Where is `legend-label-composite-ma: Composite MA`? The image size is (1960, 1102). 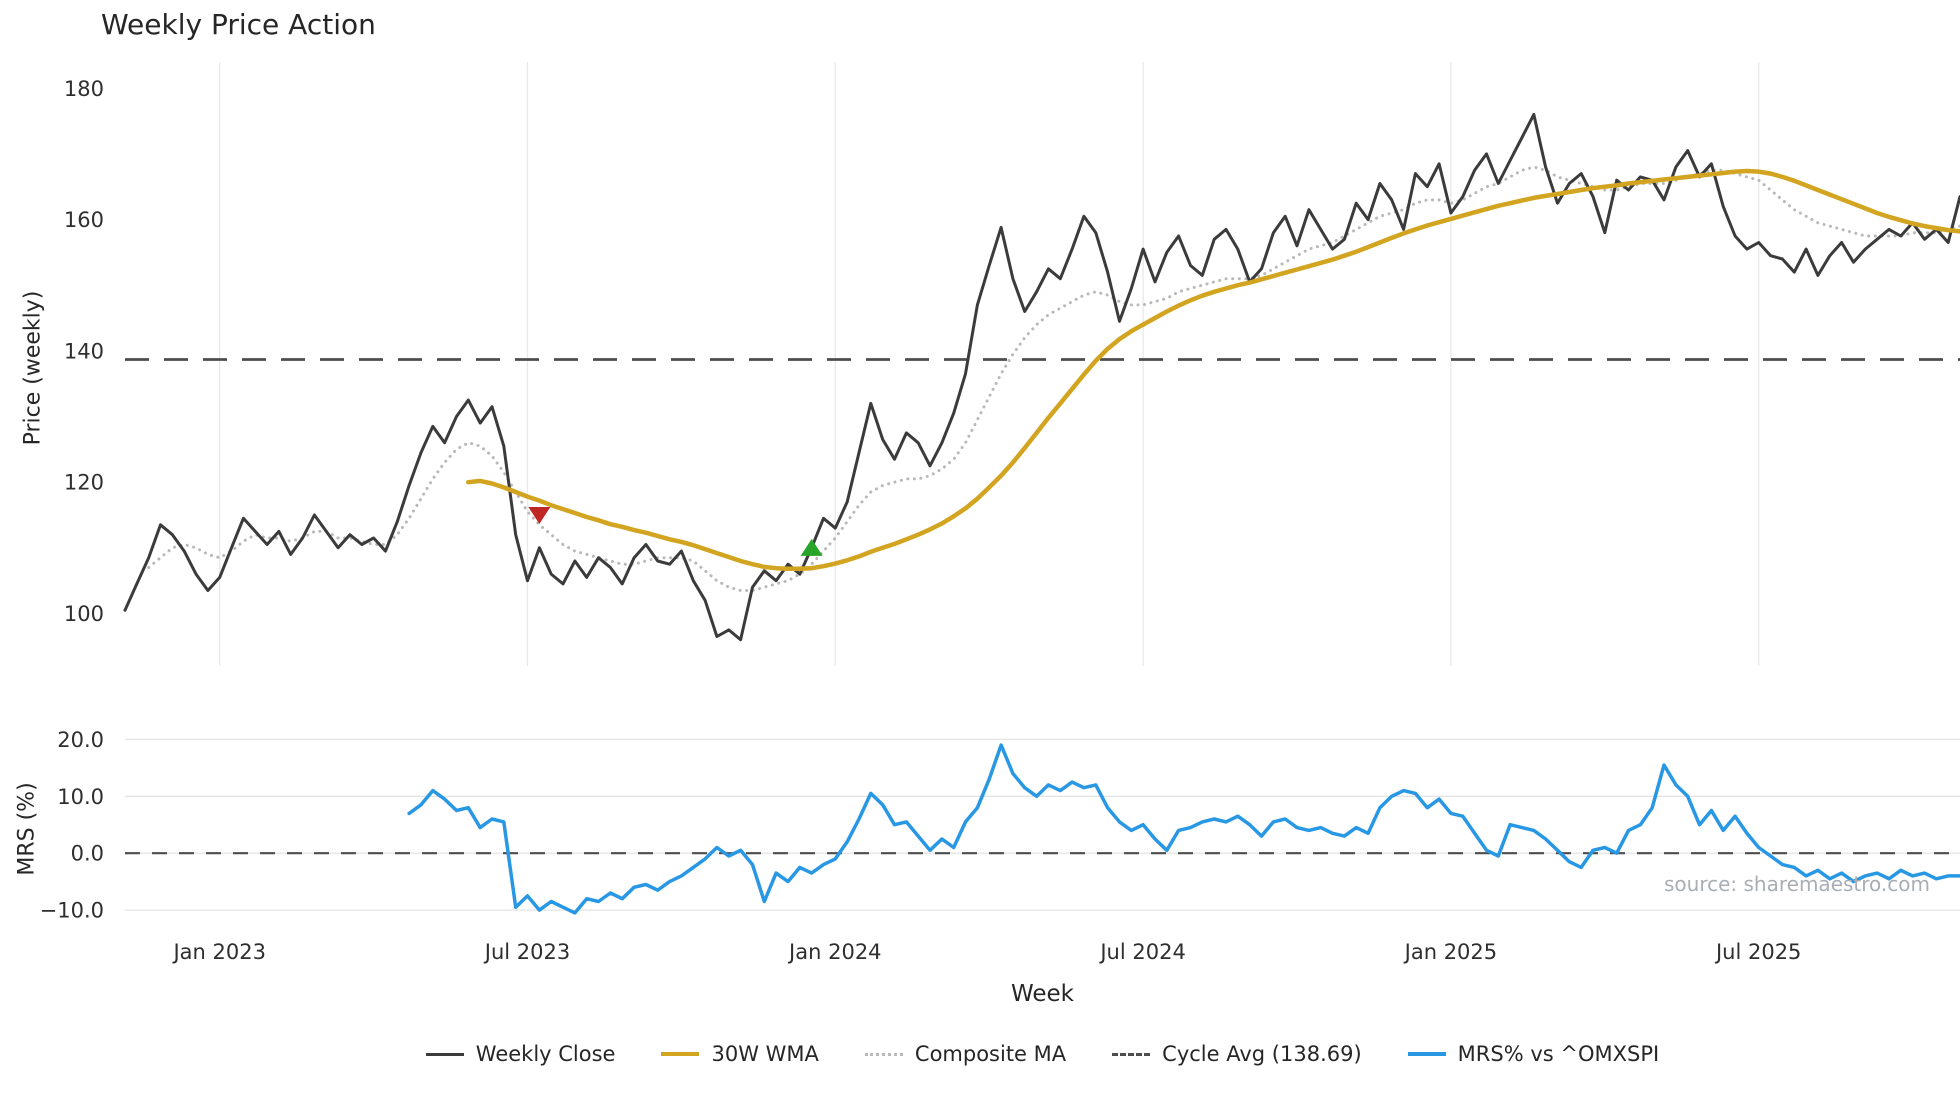
legend-label-composite-ma: Composite MA is located at coordinates (990, 1054).